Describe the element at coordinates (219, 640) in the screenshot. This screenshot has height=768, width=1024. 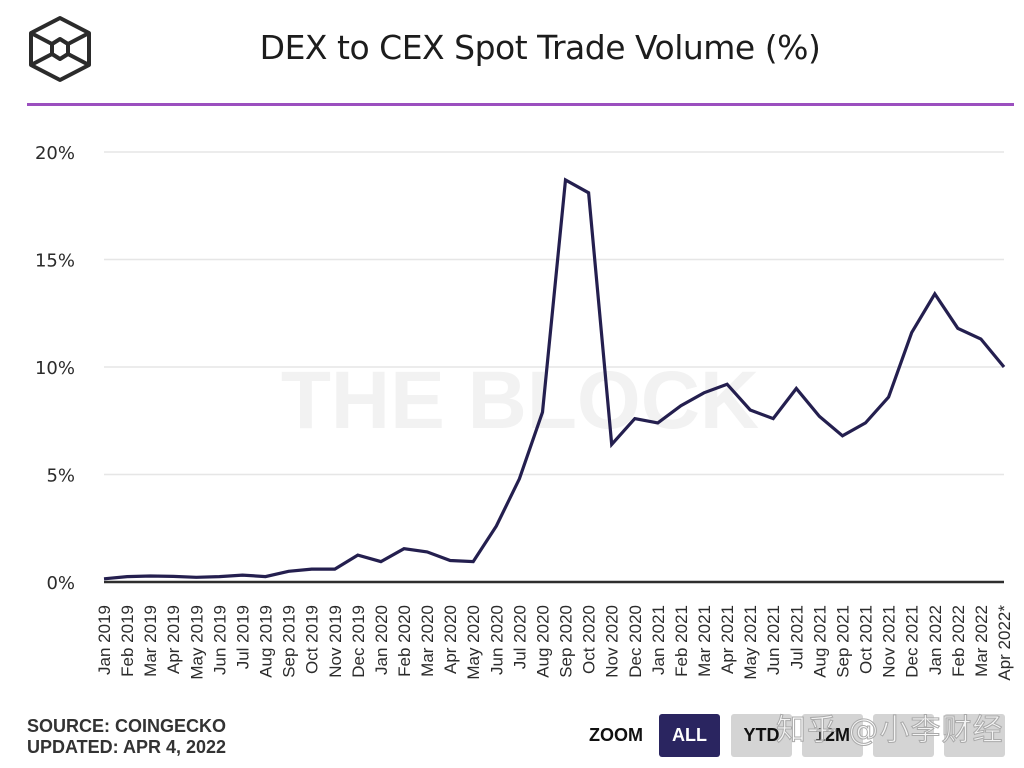
I see `x-tick-label: Jun 2019` at that location.